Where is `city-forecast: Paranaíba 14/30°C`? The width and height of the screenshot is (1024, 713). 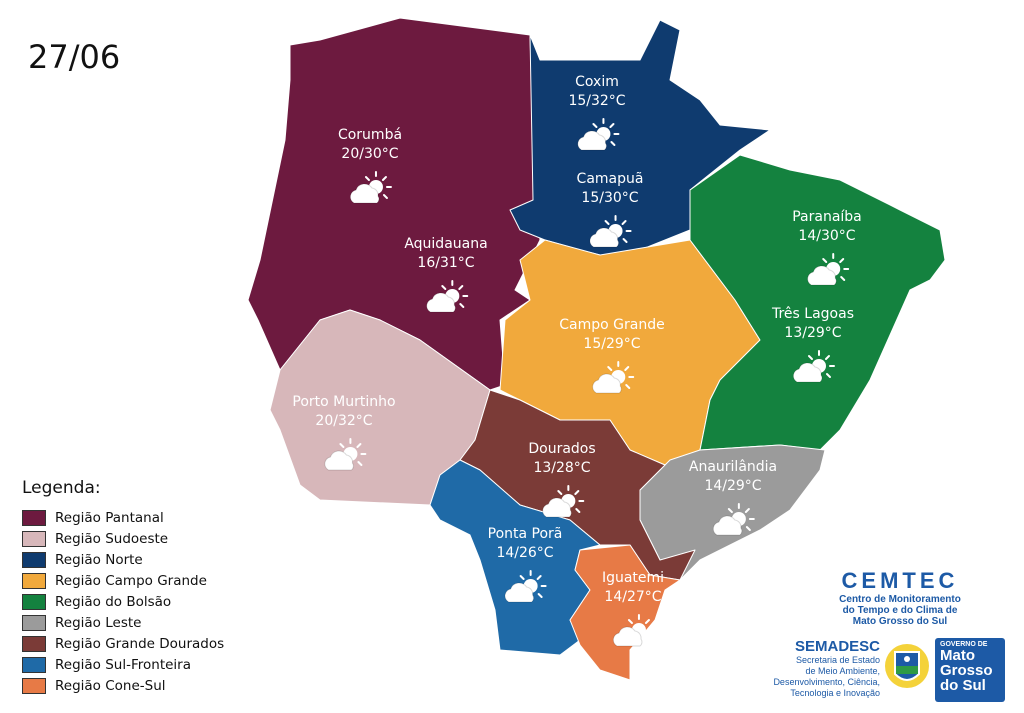 city-forecast: Paranaíba 14/30°C is located at coordinates (827, 247).